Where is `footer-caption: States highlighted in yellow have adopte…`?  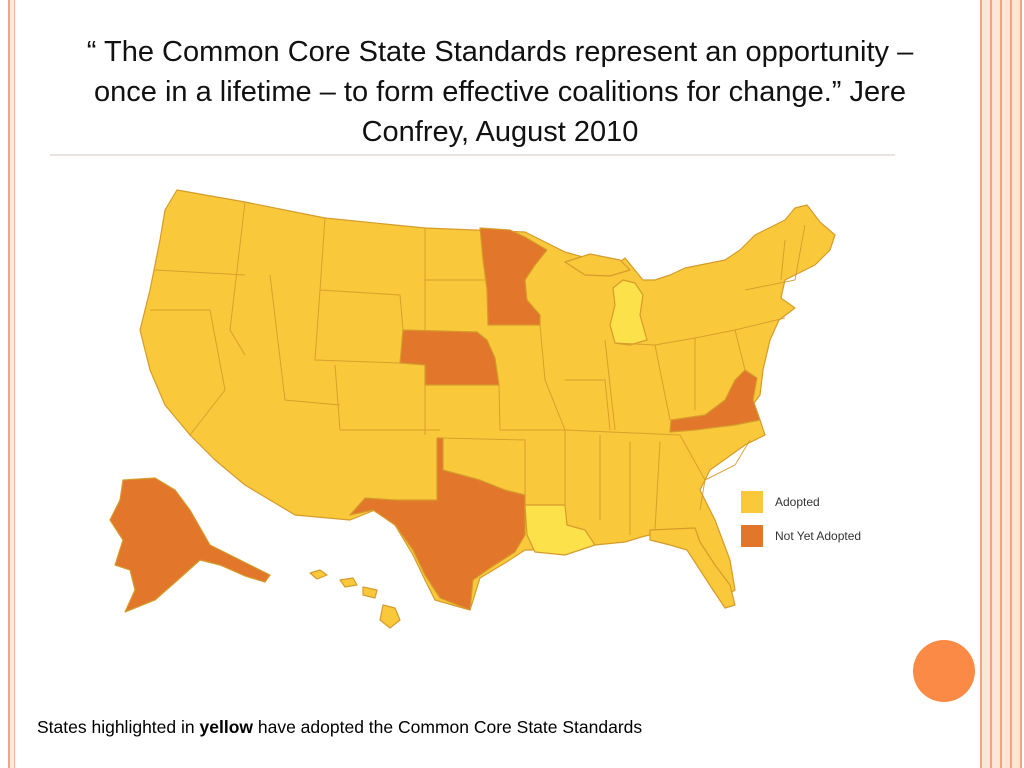
footer-caption: States highlighted in yellow have adopte… is located at coordinates (339, 727).